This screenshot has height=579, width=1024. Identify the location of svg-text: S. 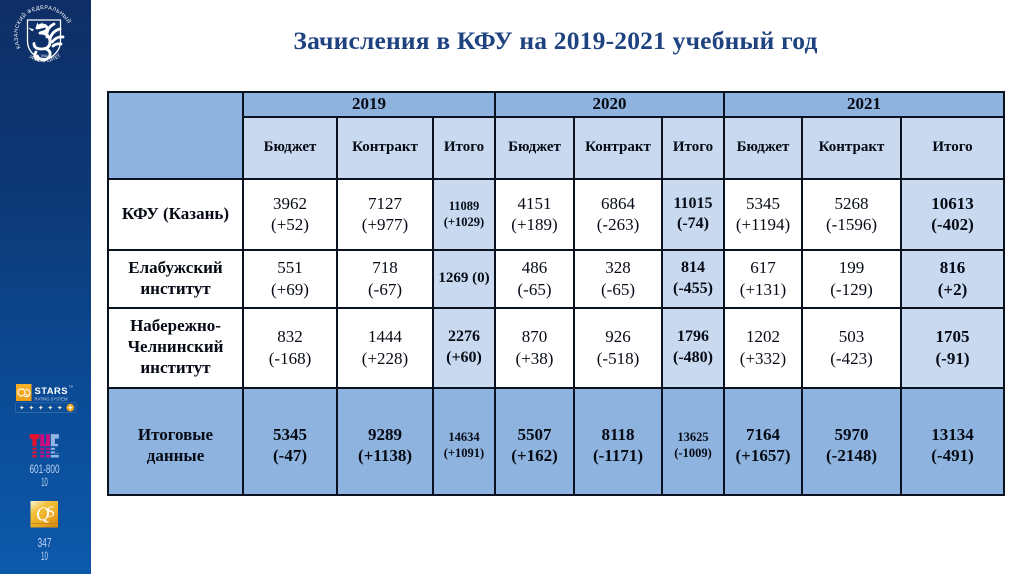
(51, 512).